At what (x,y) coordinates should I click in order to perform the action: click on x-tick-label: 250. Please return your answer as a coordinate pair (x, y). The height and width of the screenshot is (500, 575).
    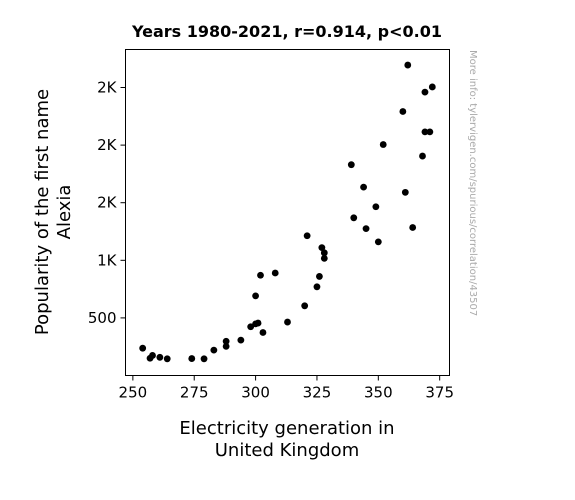
    Looking at the image, I should click on (133, 393).